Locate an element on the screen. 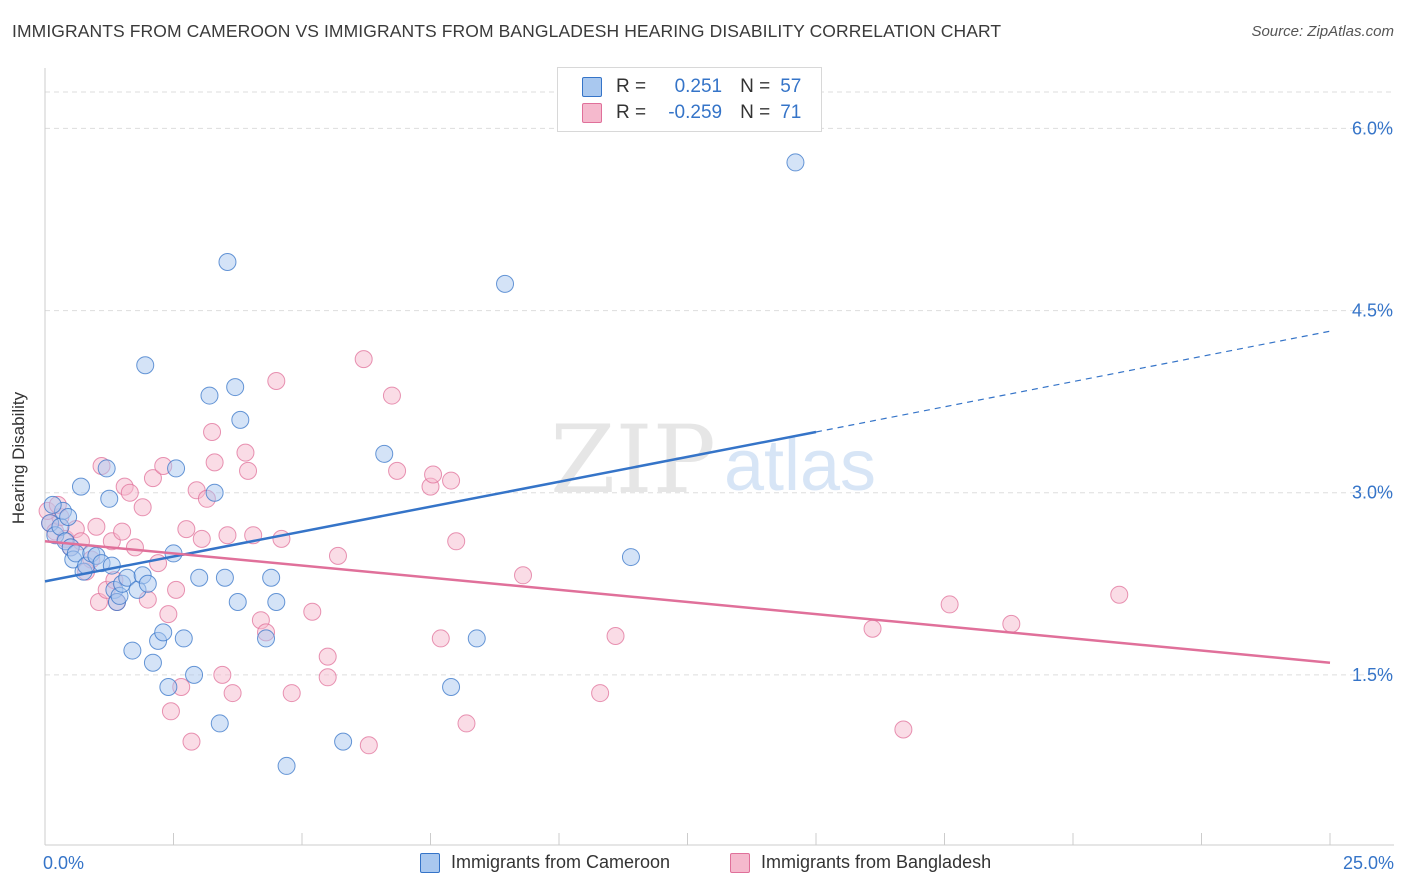 The width and height of the screenshot is (1406, 892). series-label-bangladesh: Immigrants from Bangladesh is located at coordinates (876, 862).